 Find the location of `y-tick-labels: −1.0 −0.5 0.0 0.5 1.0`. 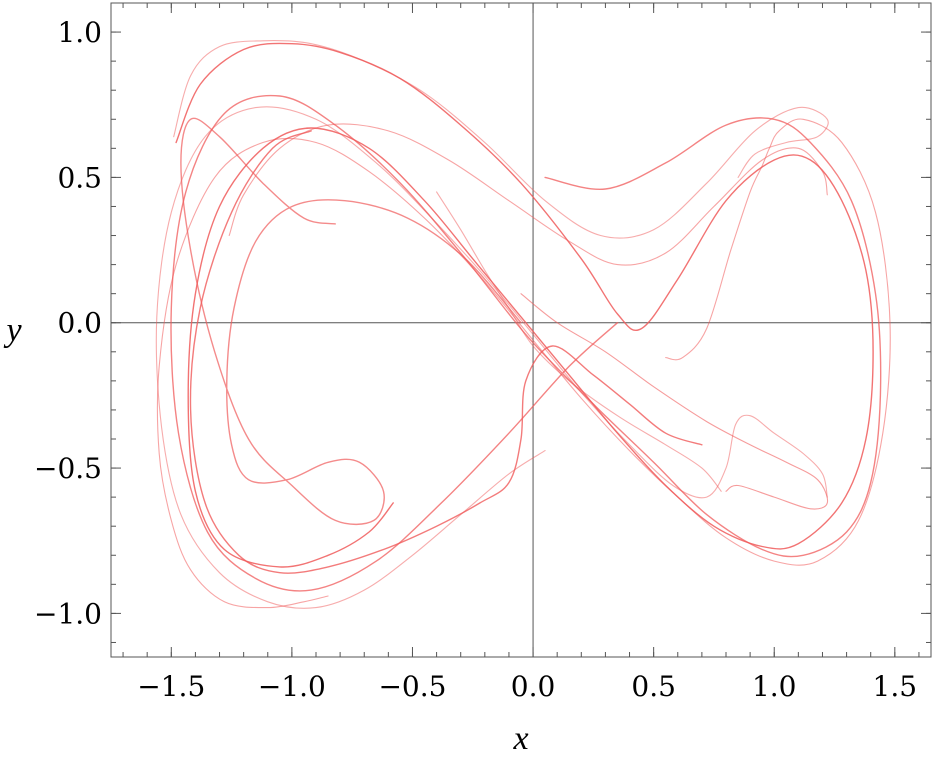

y-tick-labels: −1.0 −0.5 0.0 0.5 1.0 is located at coordinates (68, 323).